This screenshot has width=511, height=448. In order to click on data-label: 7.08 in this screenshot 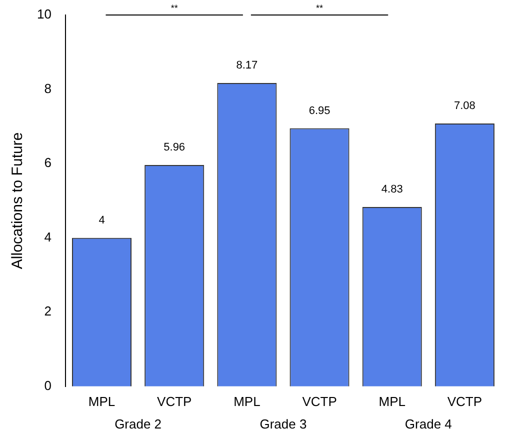, I will do `click(465, 106)`.